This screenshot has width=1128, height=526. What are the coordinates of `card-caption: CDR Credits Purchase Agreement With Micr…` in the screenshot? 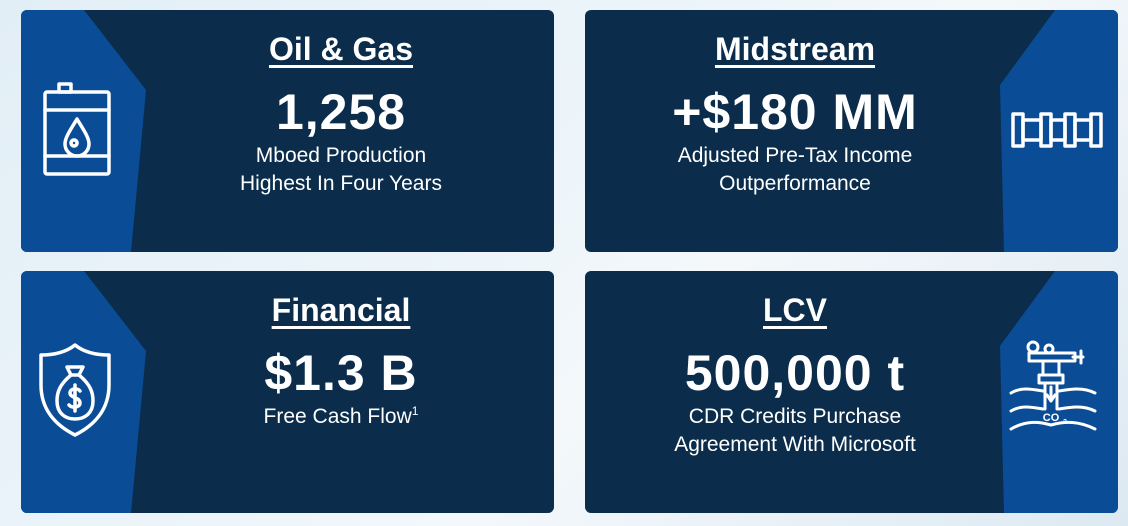 It's located at (795, 431).